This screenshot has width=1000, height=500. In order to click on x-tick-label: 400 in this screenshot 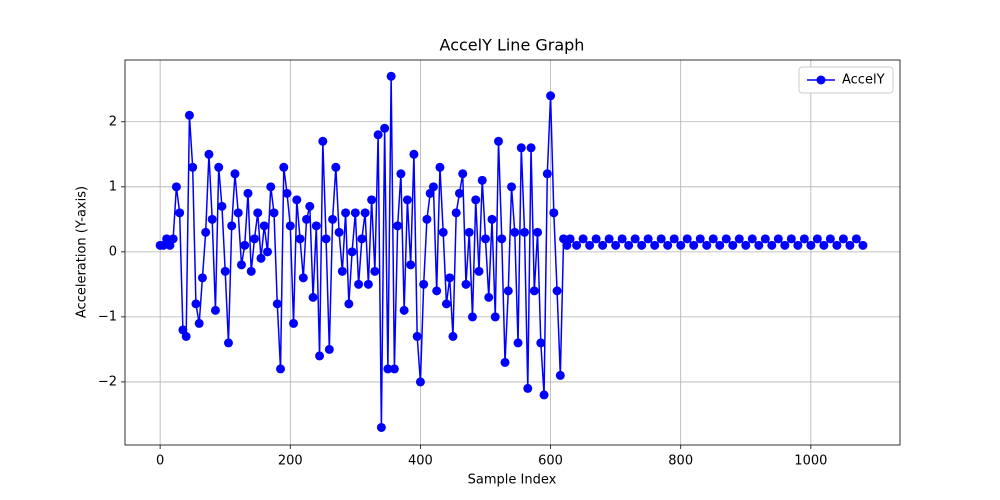, I will do `click(420, 461)`.